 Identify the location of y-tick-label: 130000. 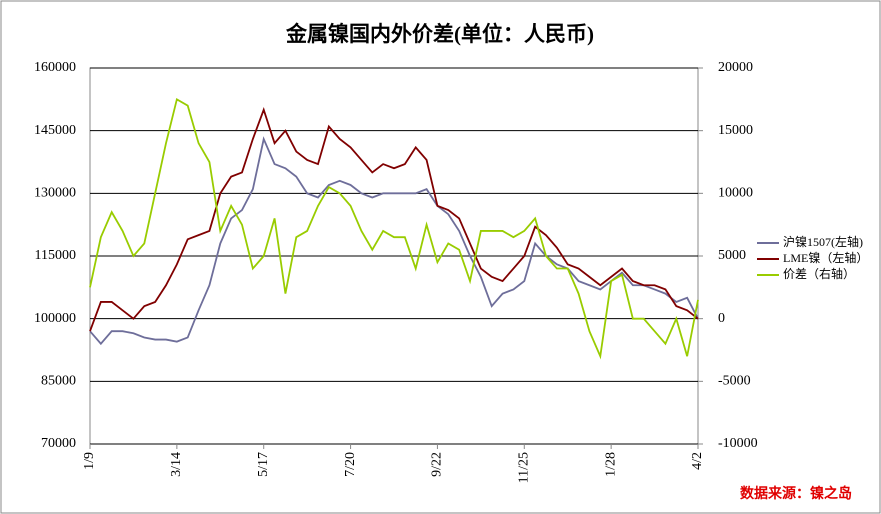
(55, 193).